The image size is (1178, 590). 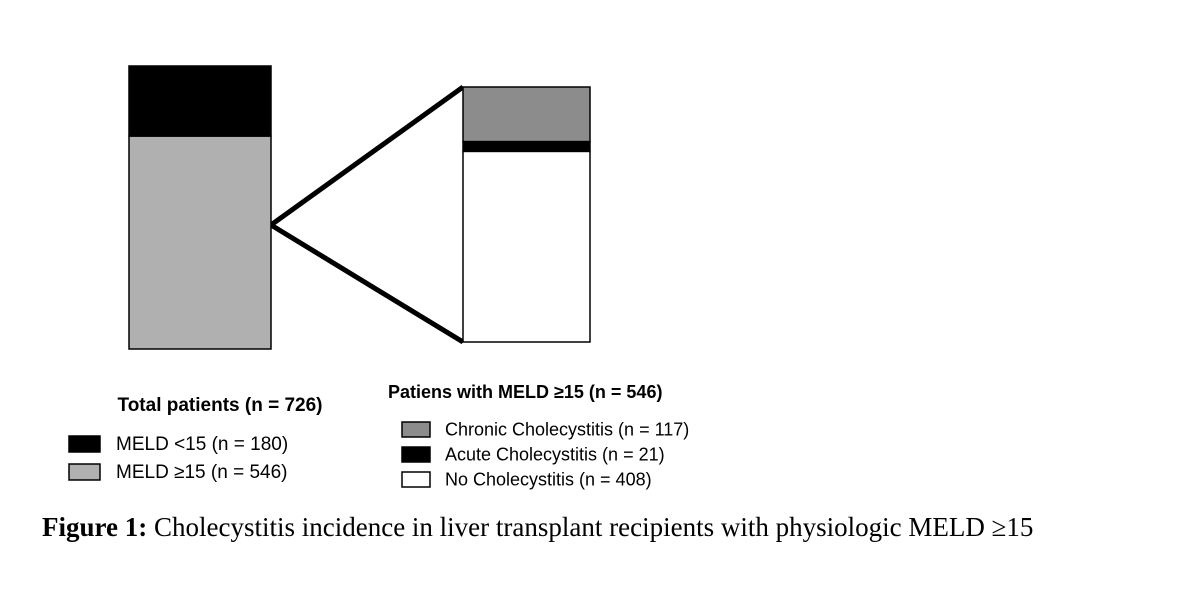 What do you see at coordinates (220, 405) in the screenshot?
I see `legend-title: Total patients (n = 726)` at bounding box center [220, 405].